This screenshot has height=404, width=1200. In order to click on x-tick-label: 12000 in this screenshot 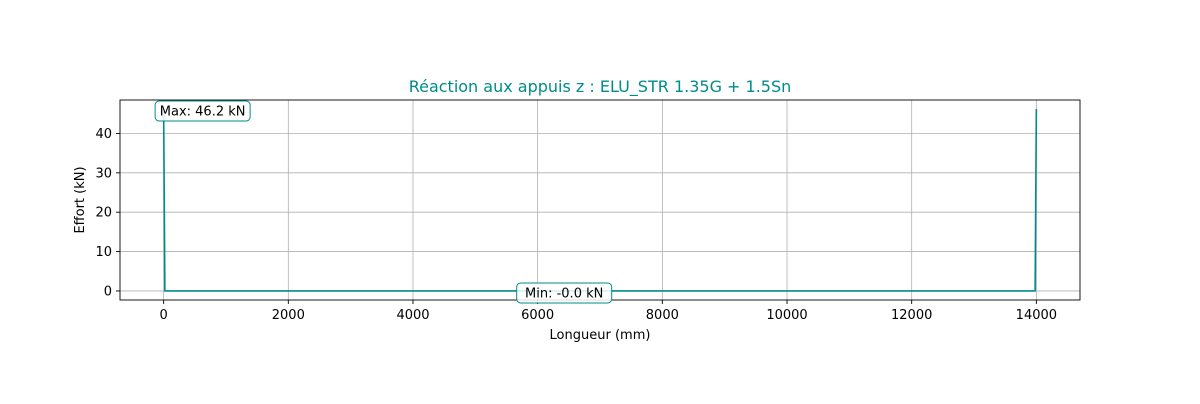, I will do `click(911, 315)`.